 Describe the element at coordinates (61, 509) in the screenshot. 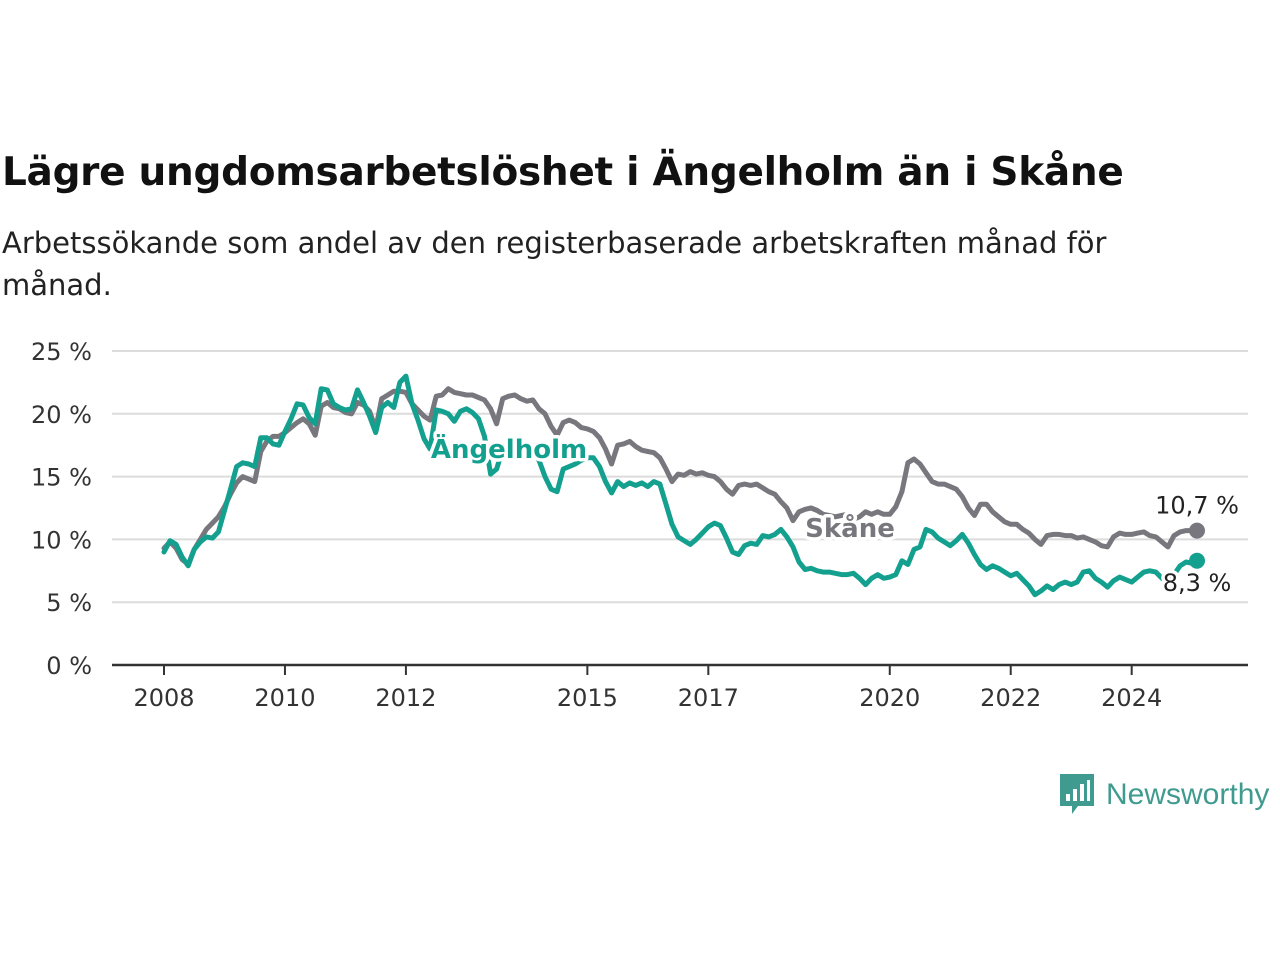

I see `y-axis: 0 % 5 % 10 % 15 % 20 % 25 %` at that location.